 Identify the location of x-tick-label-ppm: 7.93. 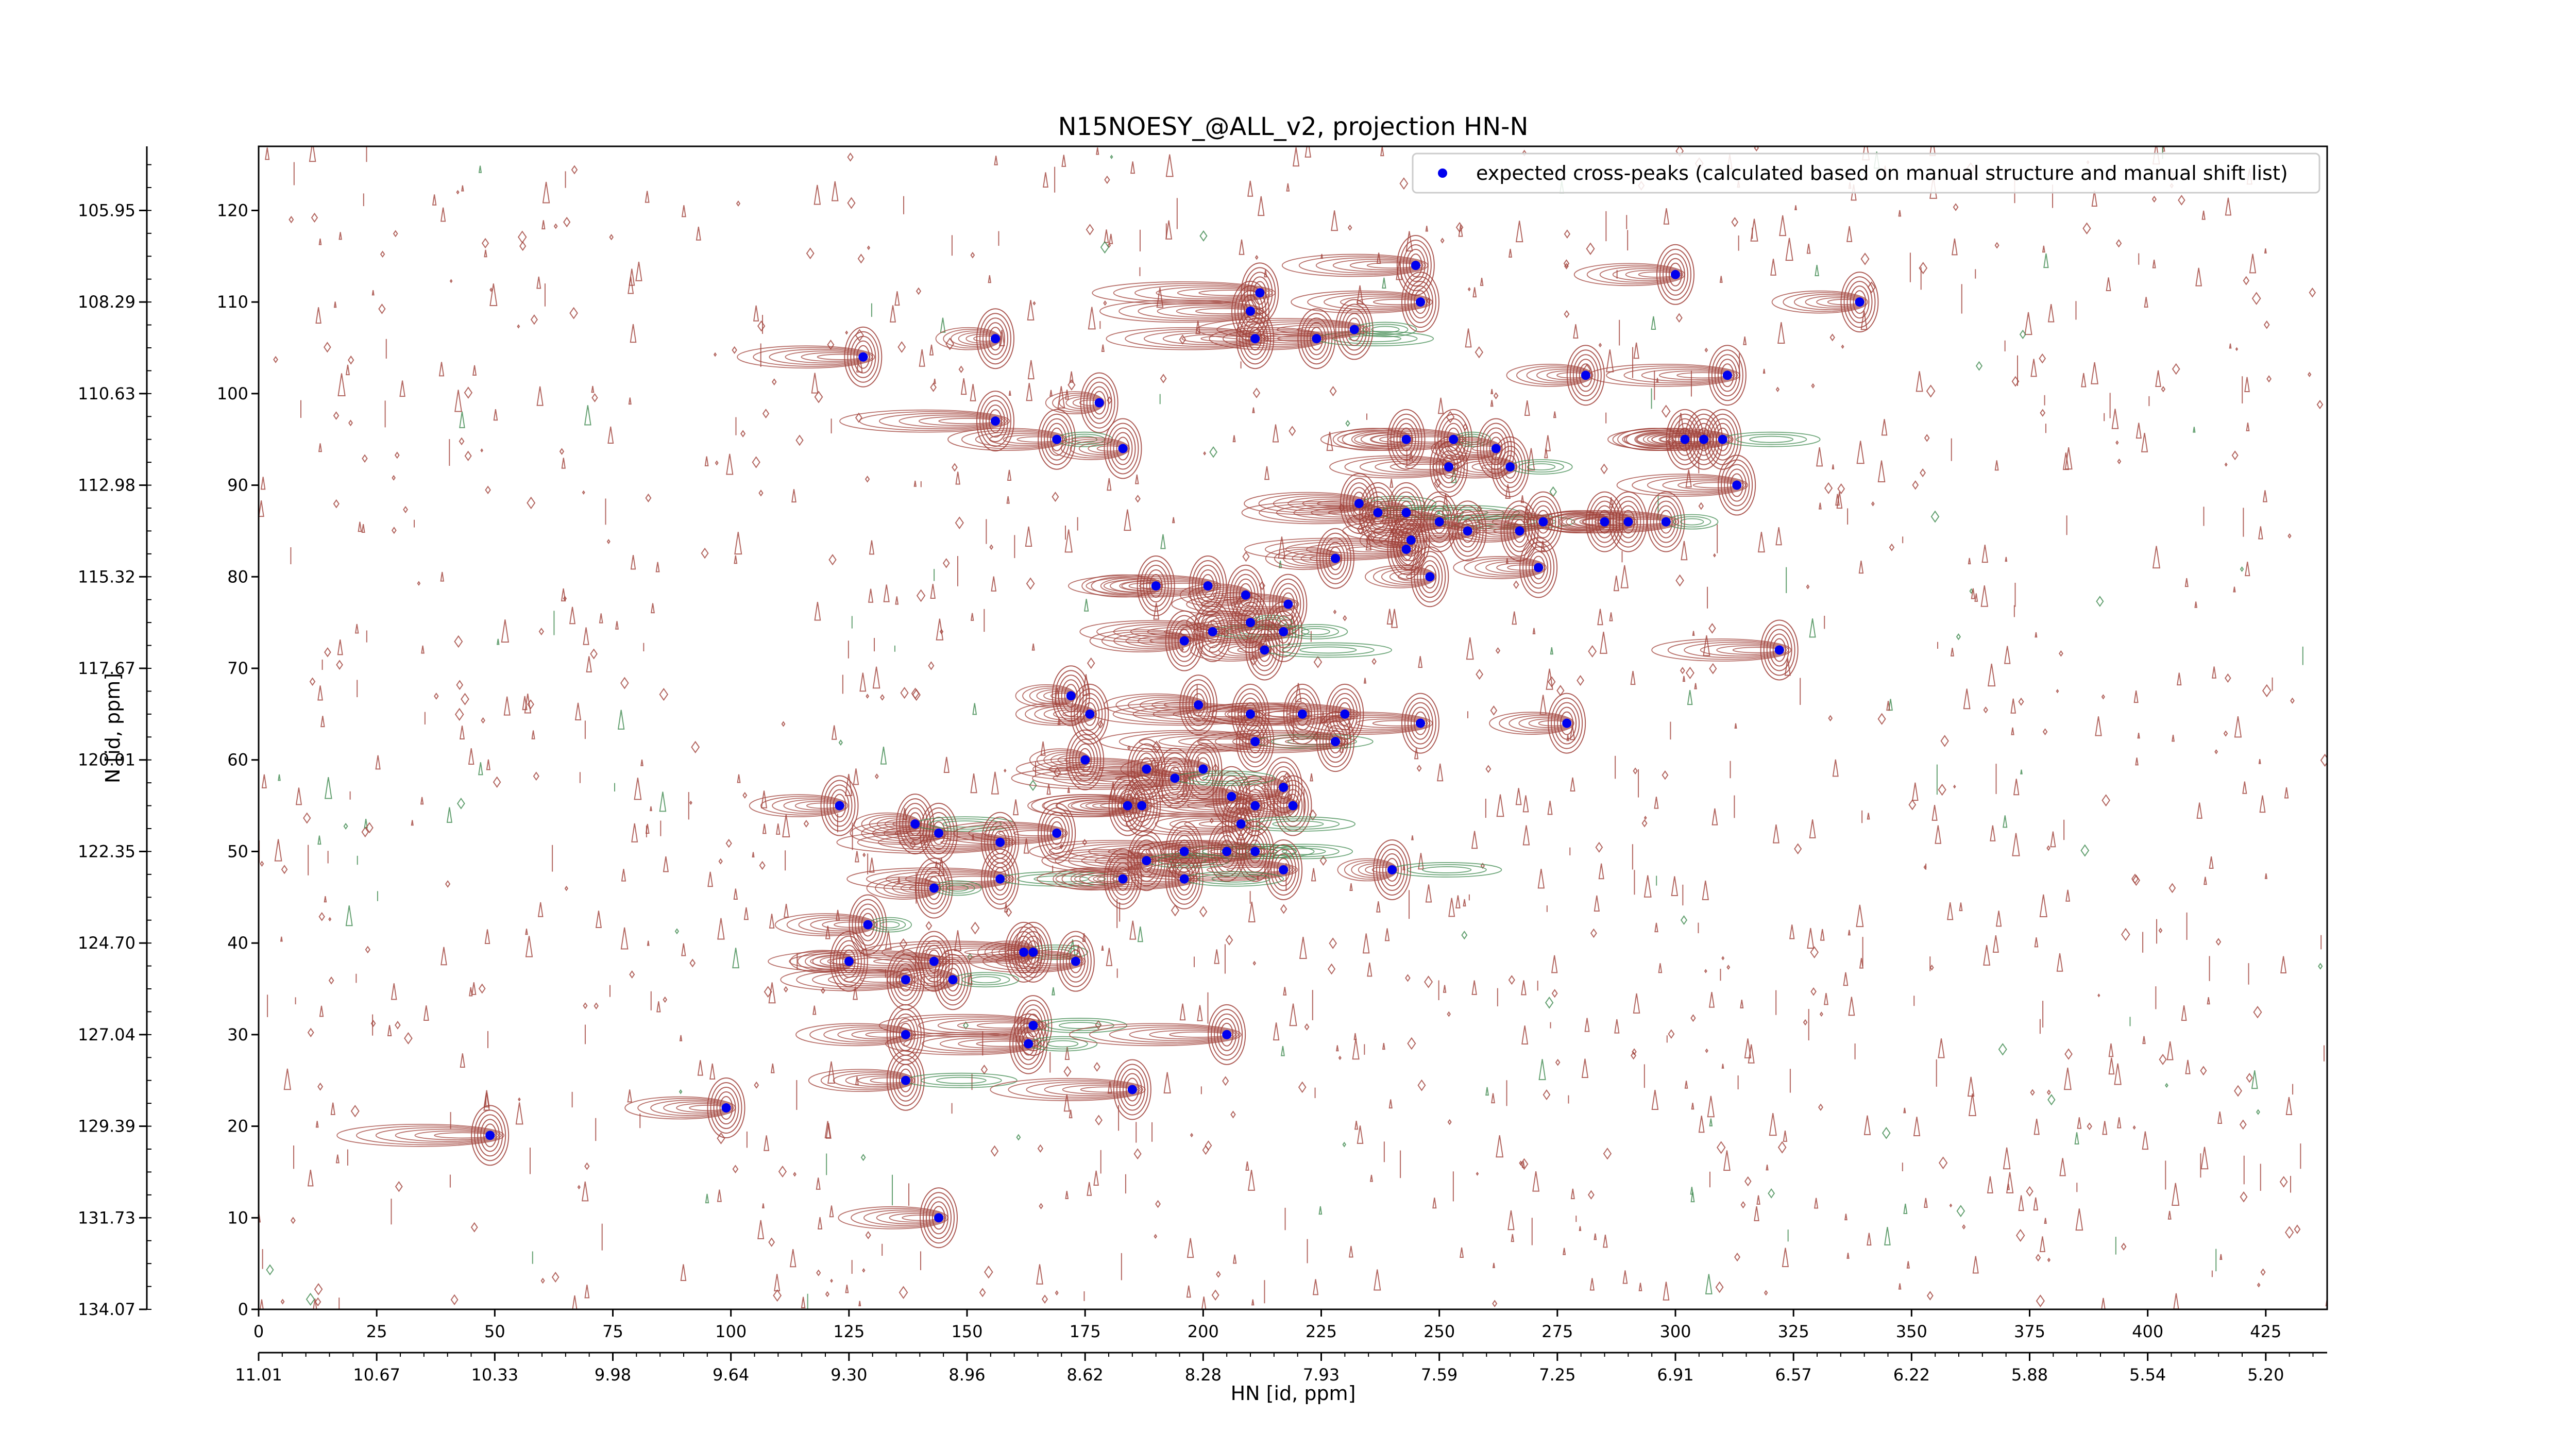
(1321, 1375).